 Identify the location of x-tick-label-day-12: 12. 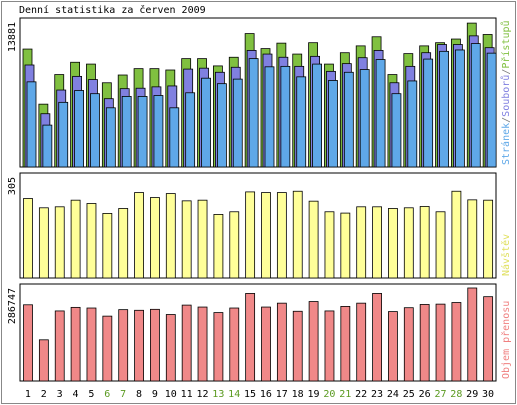
(202, 394).